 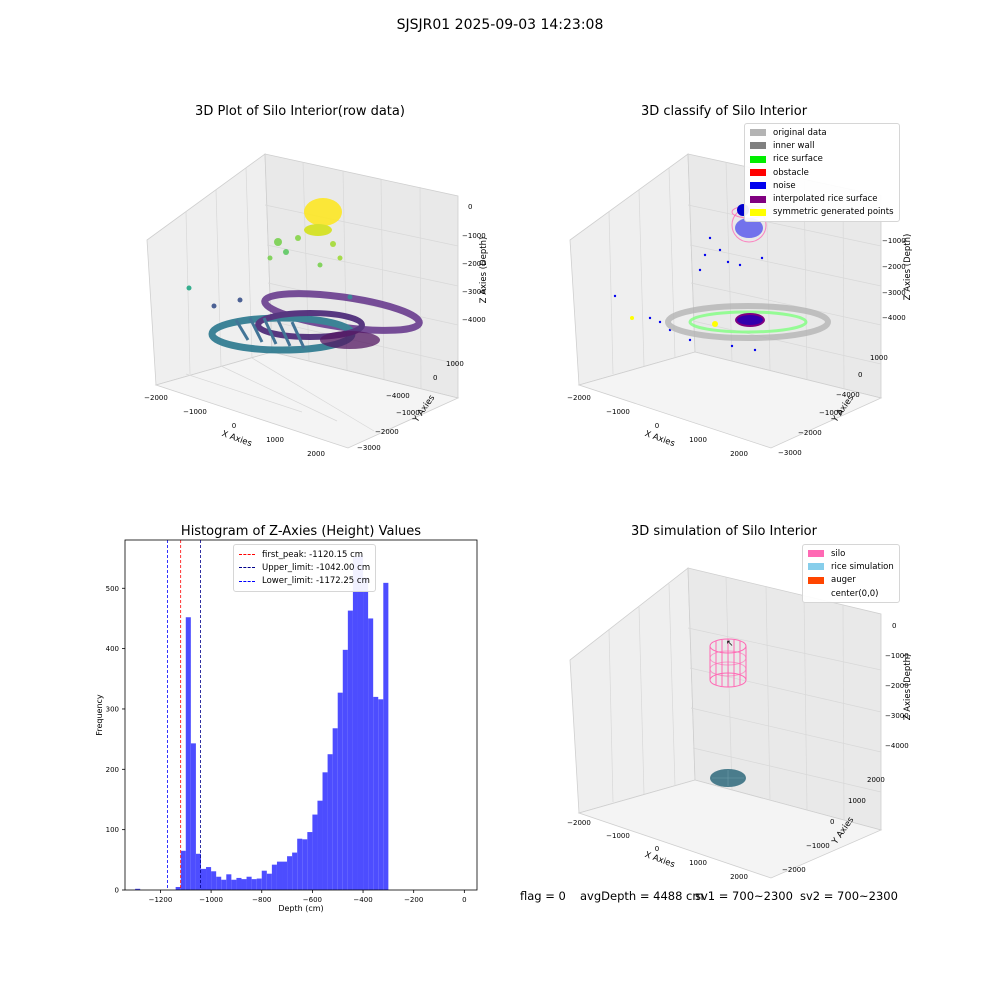 I want to click on simulation-ztick: −2000, so click(x=897, y=686).